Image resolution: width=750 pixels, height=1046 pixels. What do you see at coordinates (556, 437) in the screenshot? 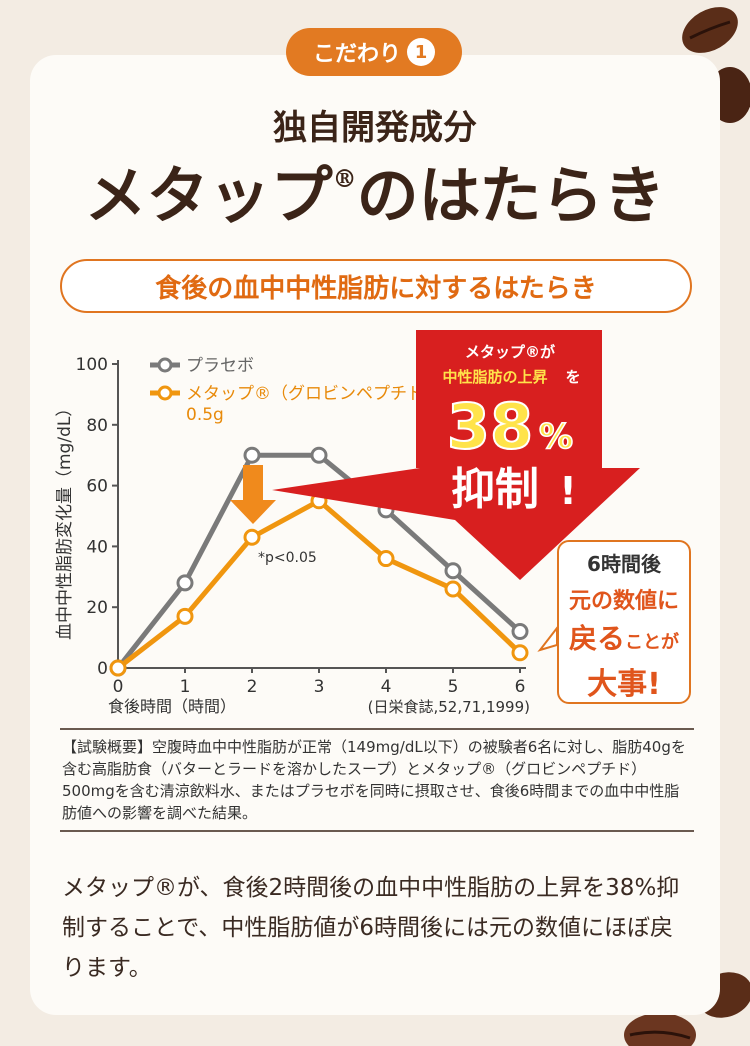
I see `banner-percent-unit: %` at bounding box center [556, 437].